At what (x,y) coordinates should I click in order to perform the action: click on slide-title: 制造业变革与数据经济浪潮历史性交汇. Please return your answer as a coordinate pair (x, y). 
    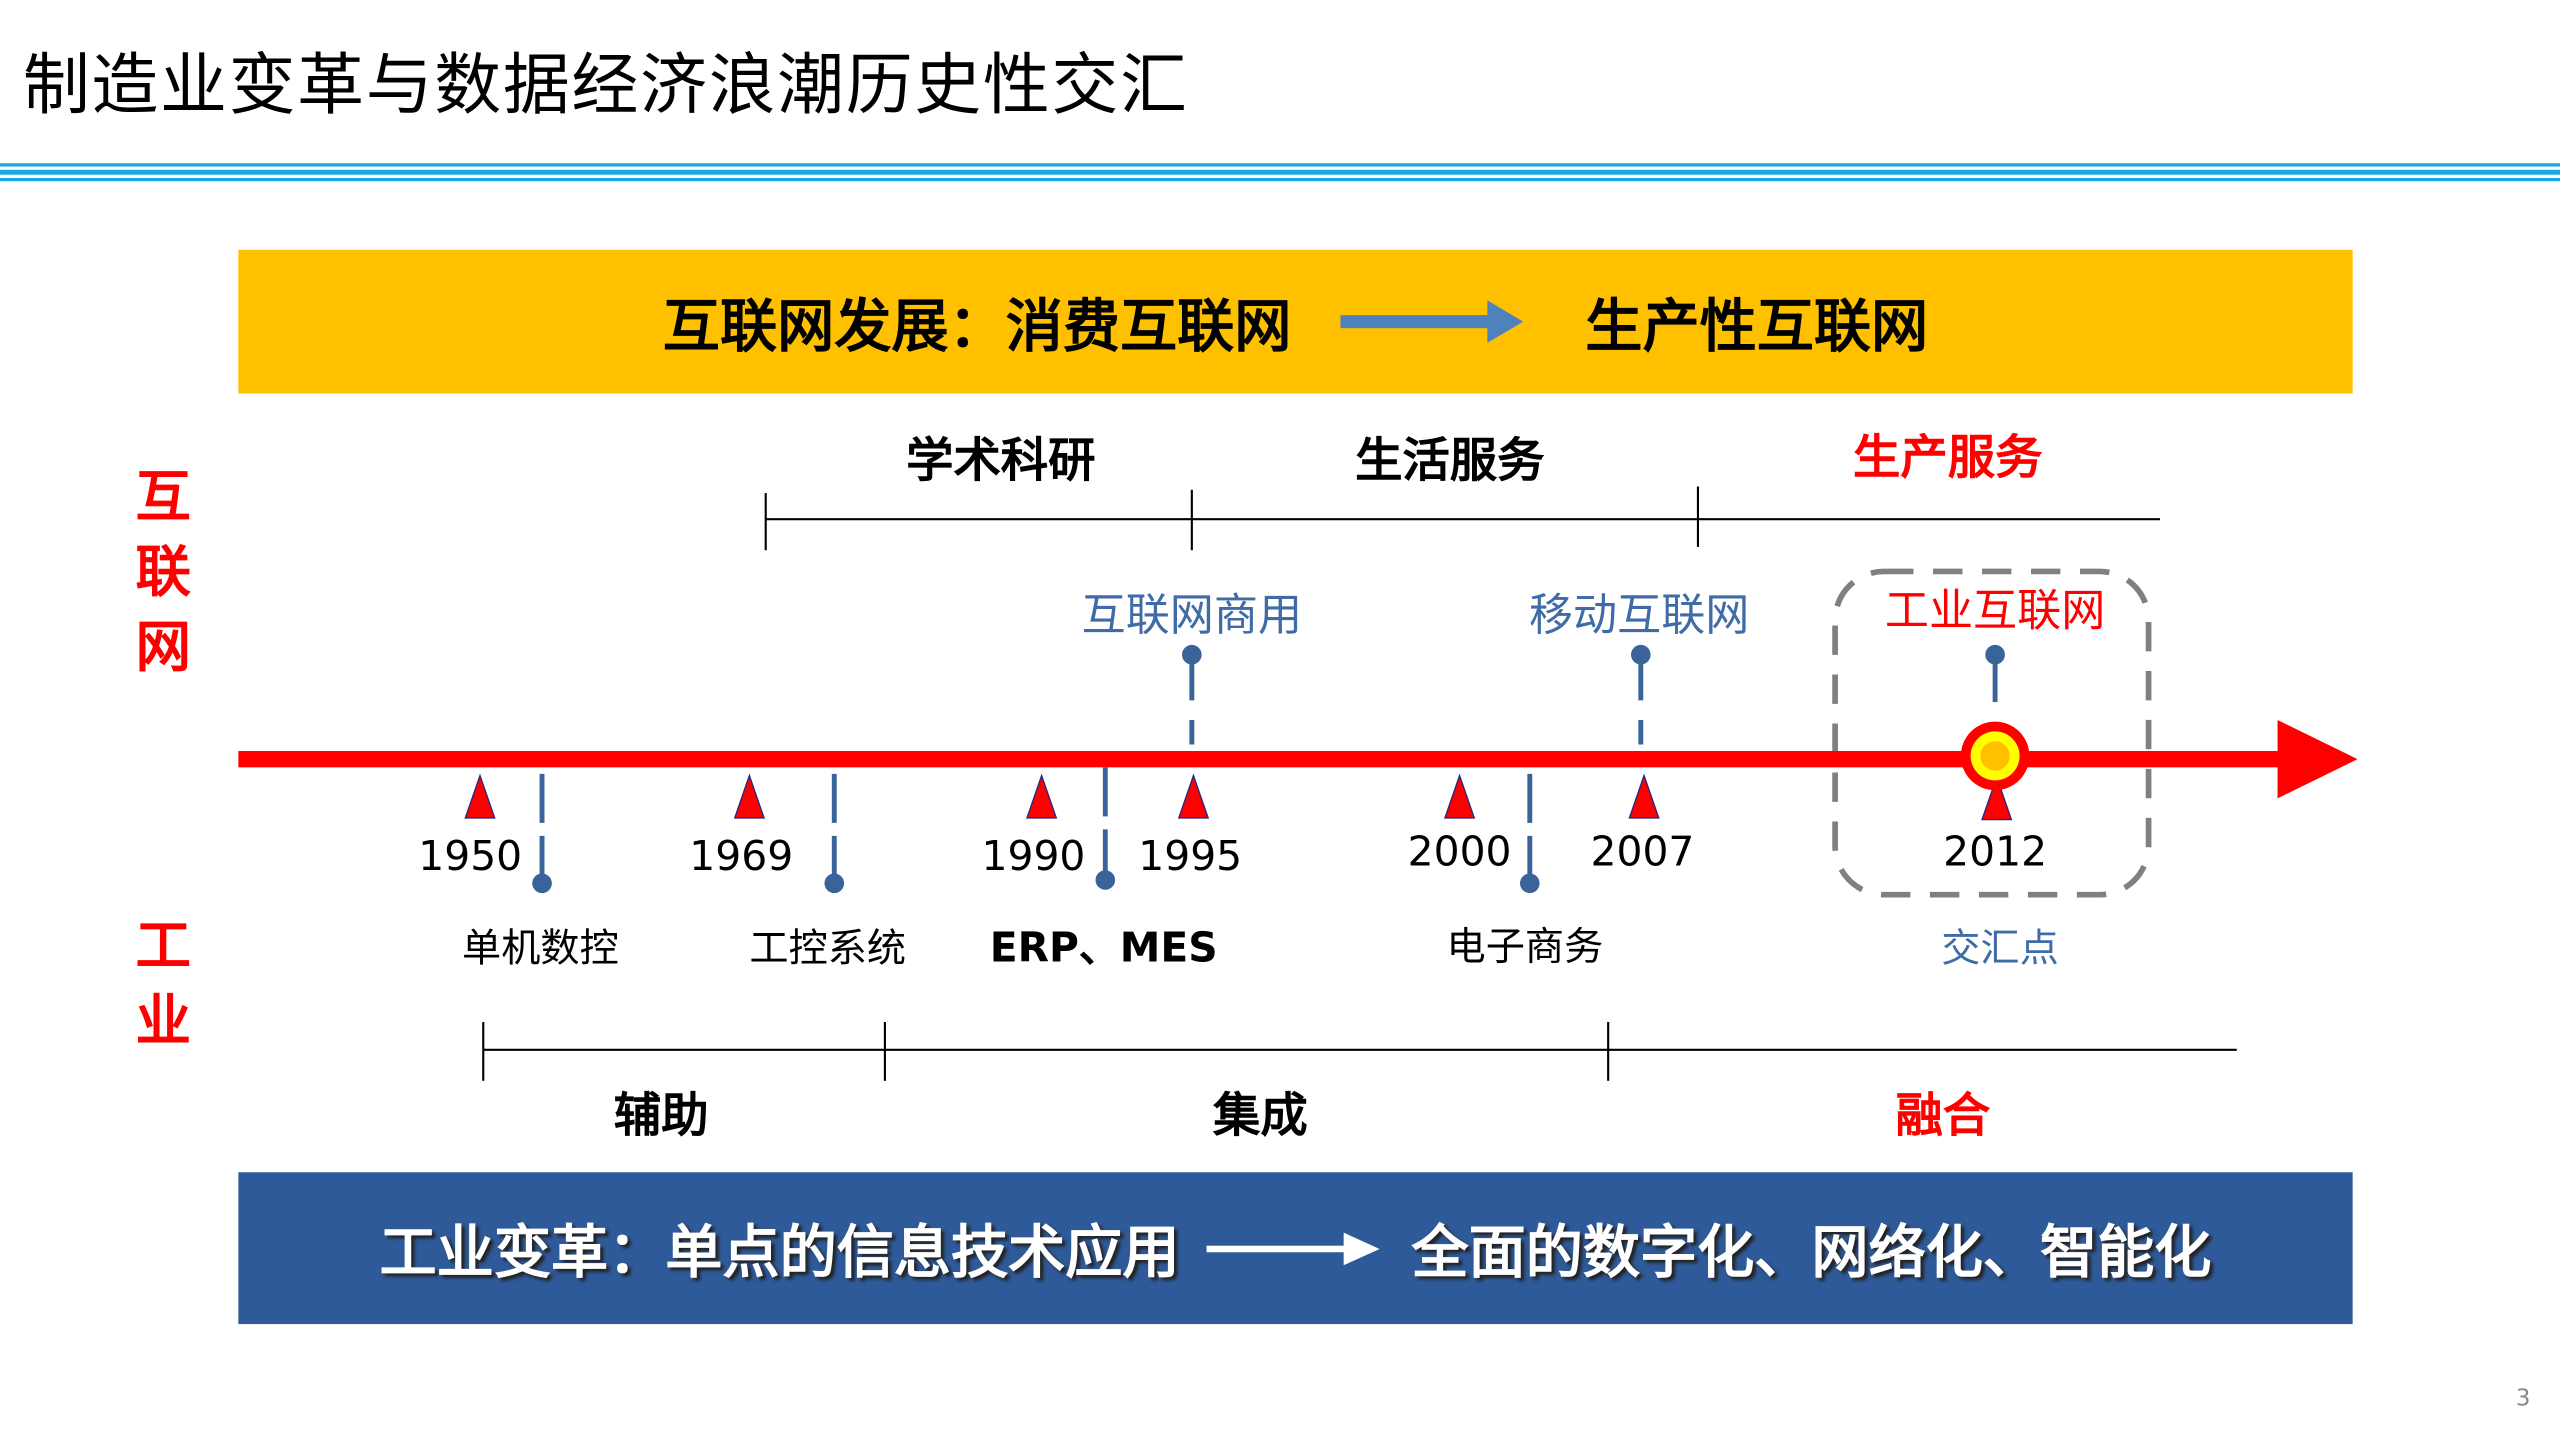
    Looking at the image, I should click on (605, 85).